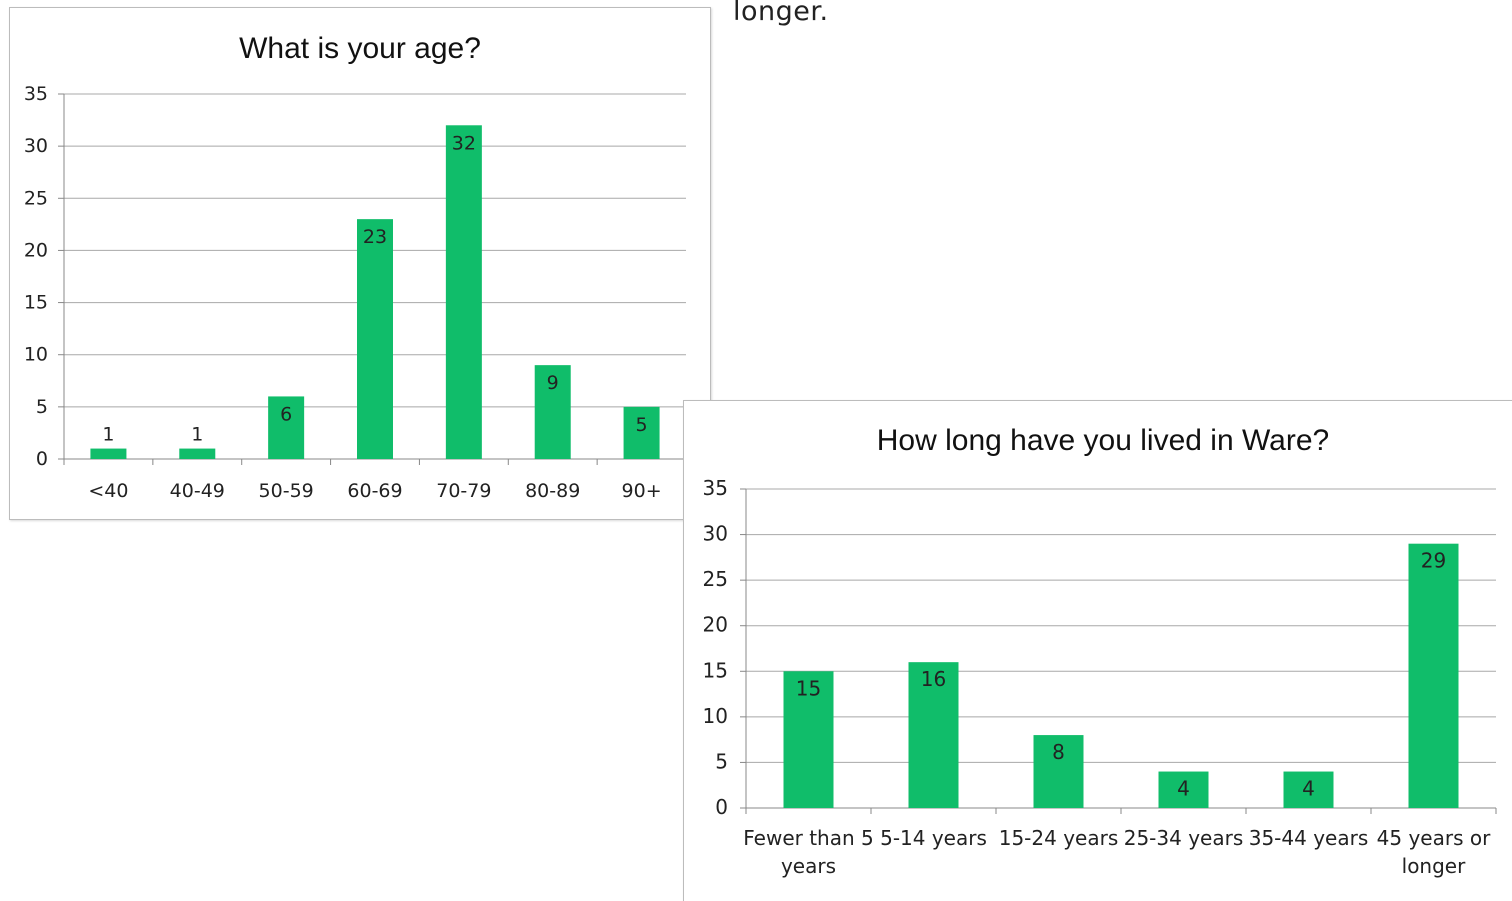  Describe the element at coordinates (1434, 866) in the screenshot. I see `residence-chart-category-label: longer` at that location.